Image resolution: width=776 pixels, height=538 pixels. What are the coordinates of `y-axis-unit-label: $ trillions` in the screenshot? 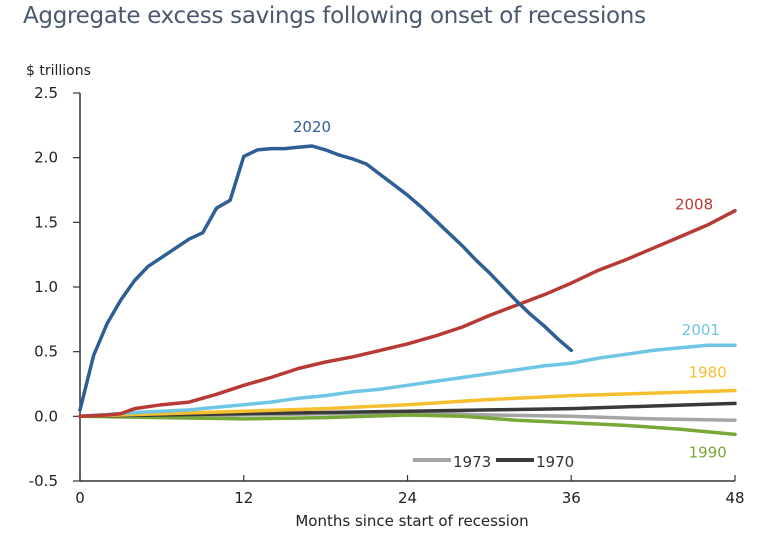 It's located at (58, 71).